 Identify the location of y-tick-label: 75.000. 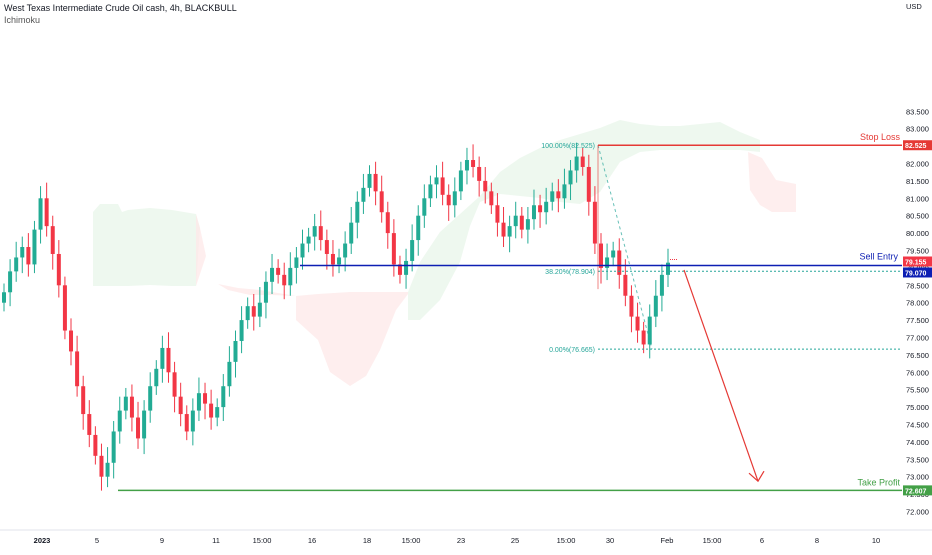
(917, 407).